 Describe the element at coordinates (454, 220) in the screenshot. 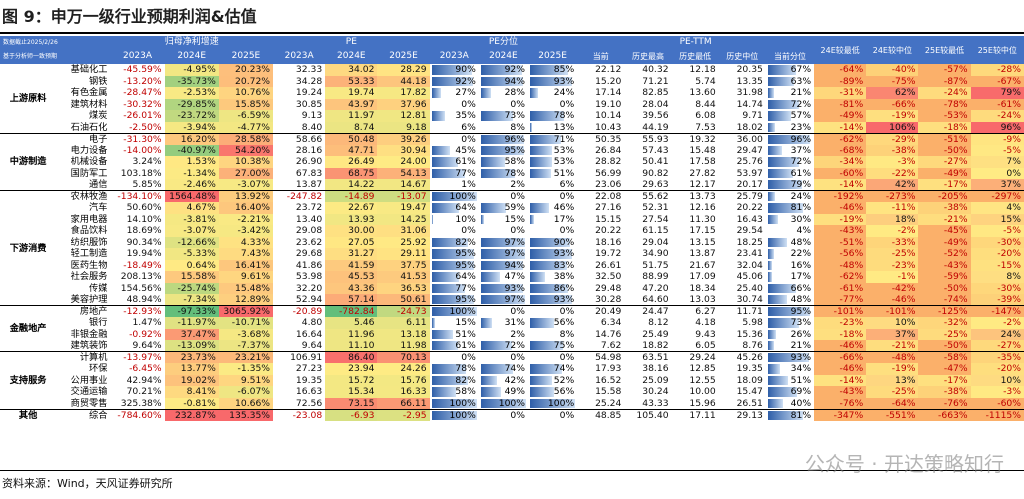

I see `pe-percentile-cell: 10%` at that location.